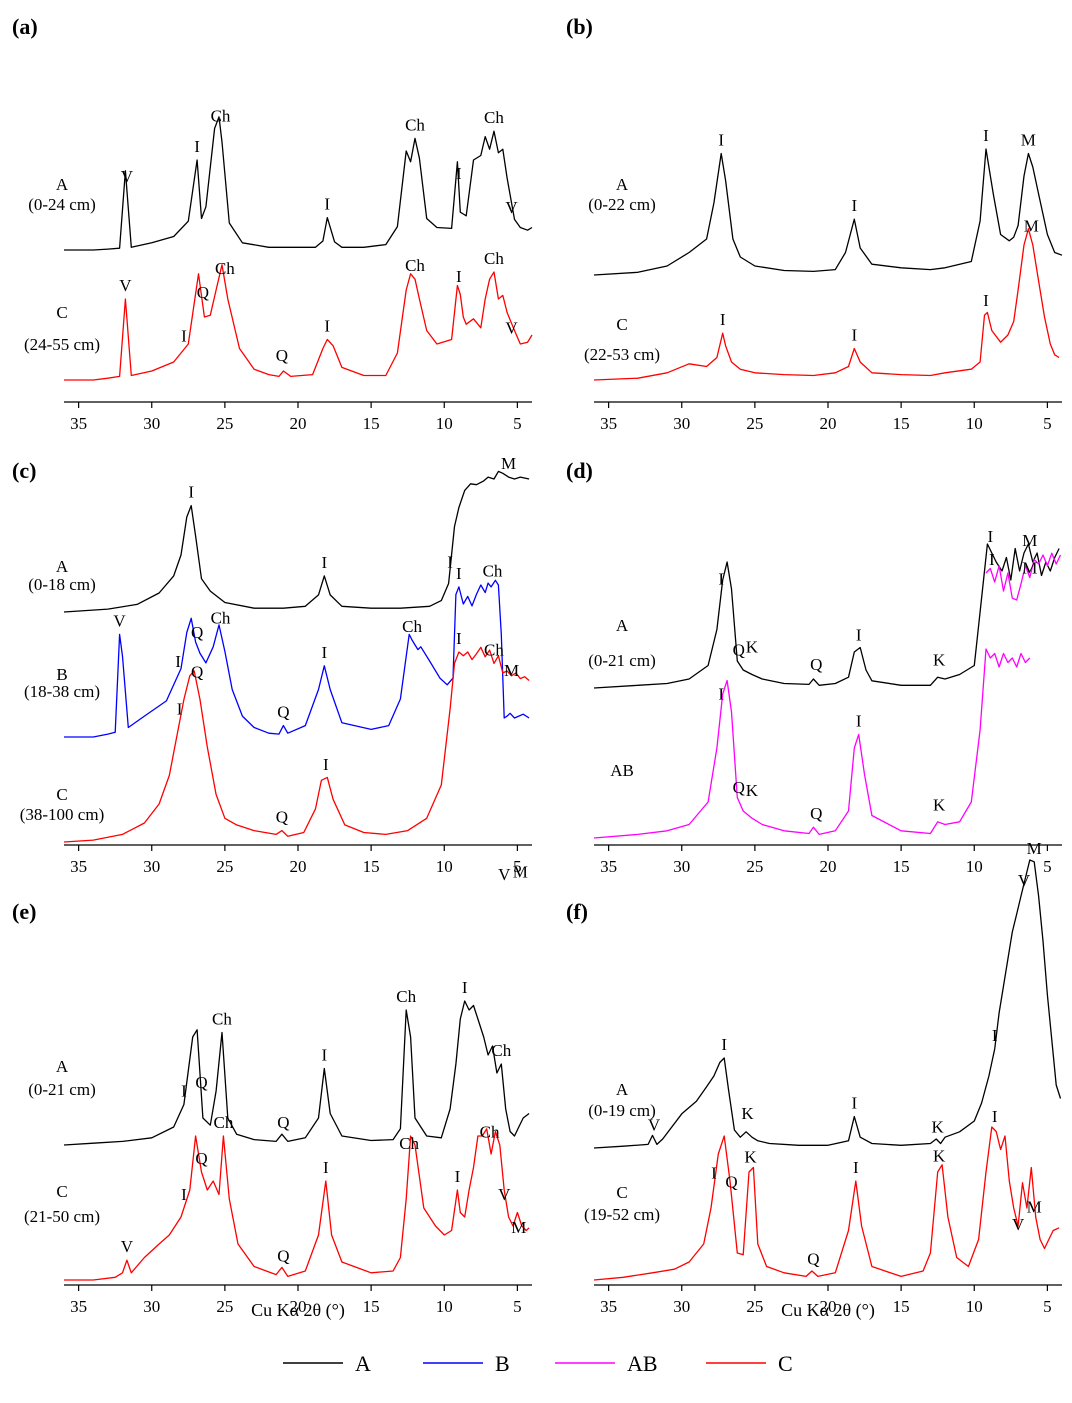 The height and width of the screenshot is (1403, 1072). Describe the element at coordinates (25, 26) in the screenshot. I see `panel-label: (a)` at that location.